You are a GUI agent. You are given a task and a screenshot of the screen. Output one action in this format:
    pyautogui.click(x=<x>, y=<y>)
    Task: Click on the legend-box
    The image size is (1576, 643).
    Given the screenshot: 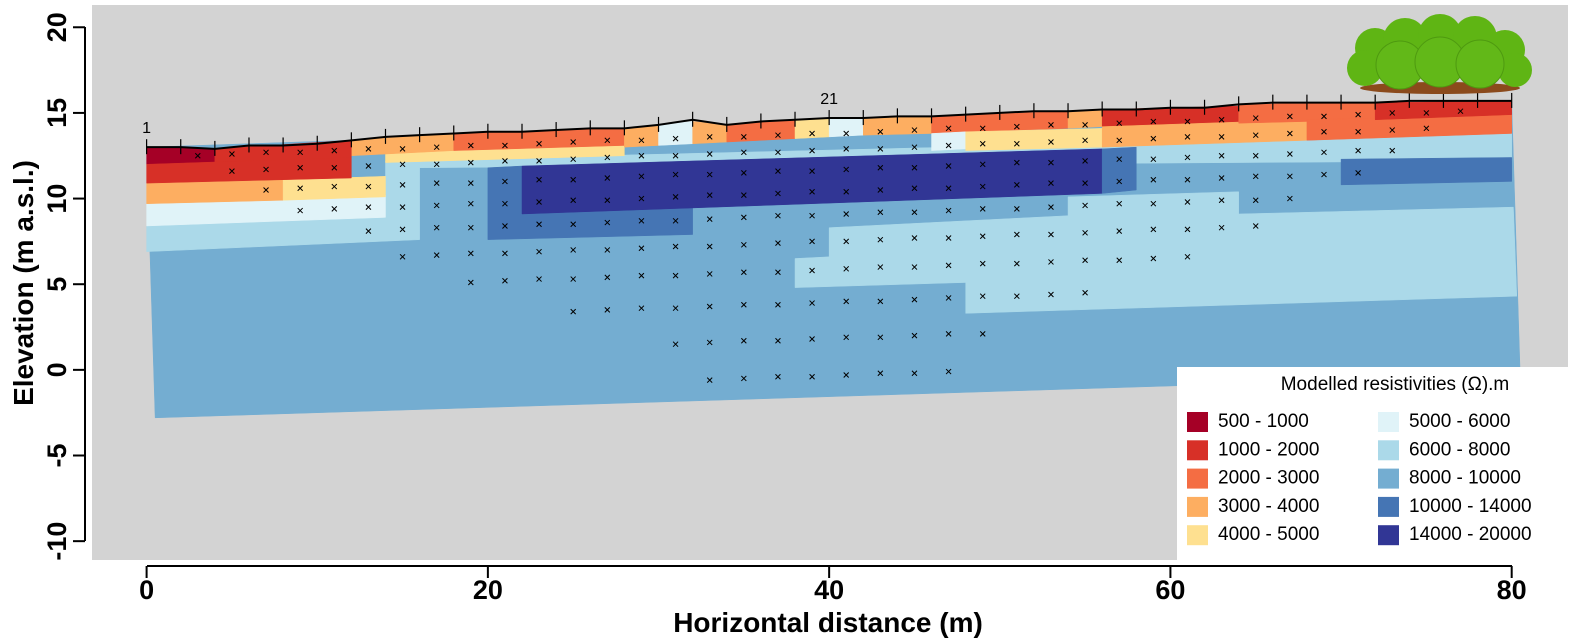 What is the action you would take?
    pyautogui.click(x=1372, y=463)
    